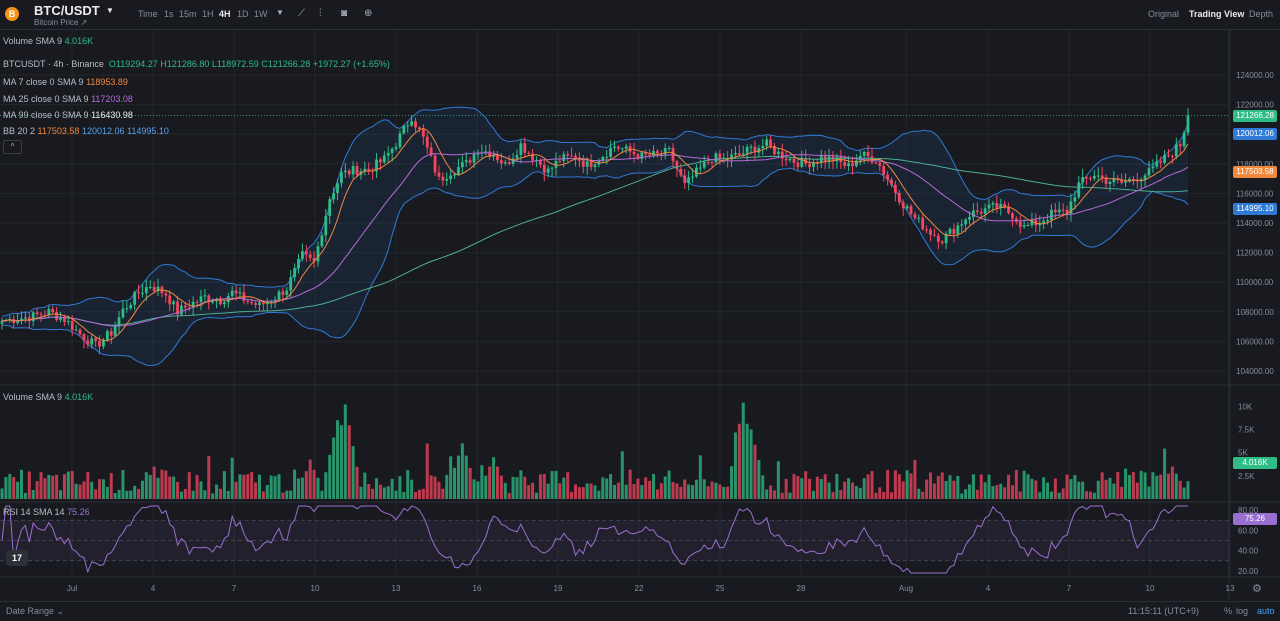  Describe the element at coordinates (243, 14) in the screenshot. I see `timeframe-1d: 1D` at that location.